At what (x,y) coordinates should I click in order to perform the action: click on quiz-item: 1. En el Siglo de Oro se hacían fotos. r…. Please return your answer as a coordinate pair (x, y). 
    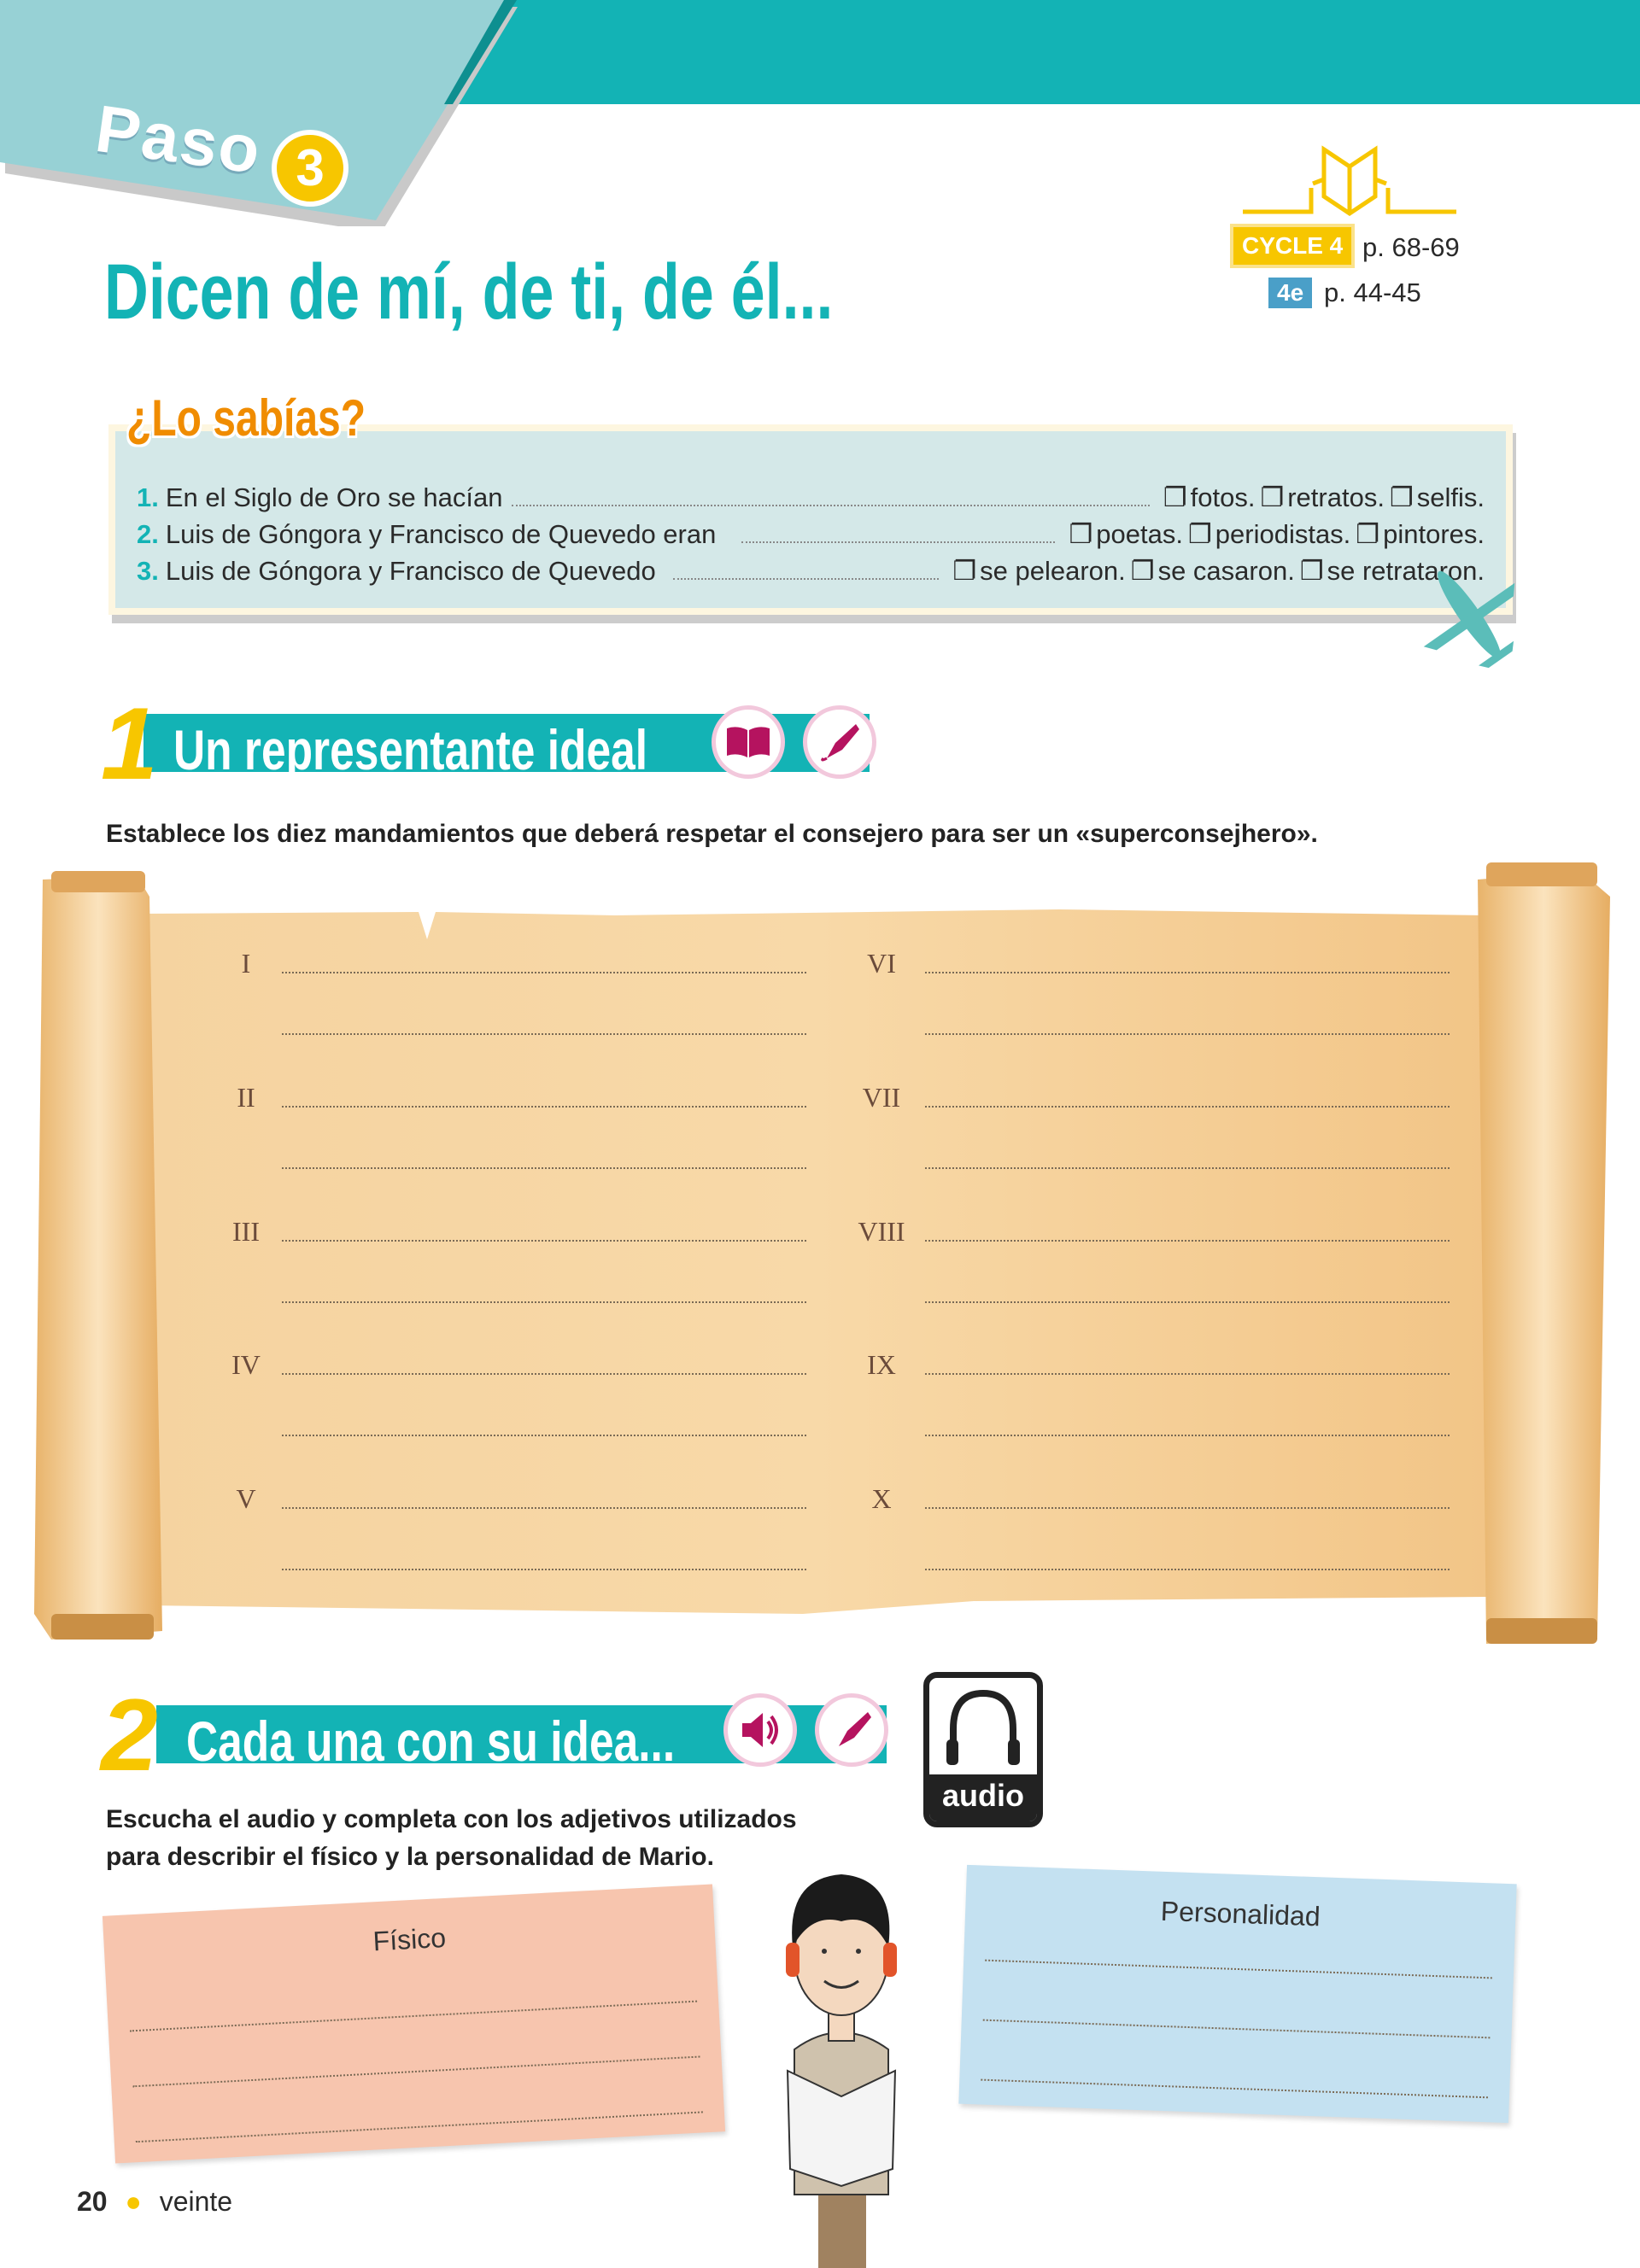
    Looking at the image, I should click on (811, 497).